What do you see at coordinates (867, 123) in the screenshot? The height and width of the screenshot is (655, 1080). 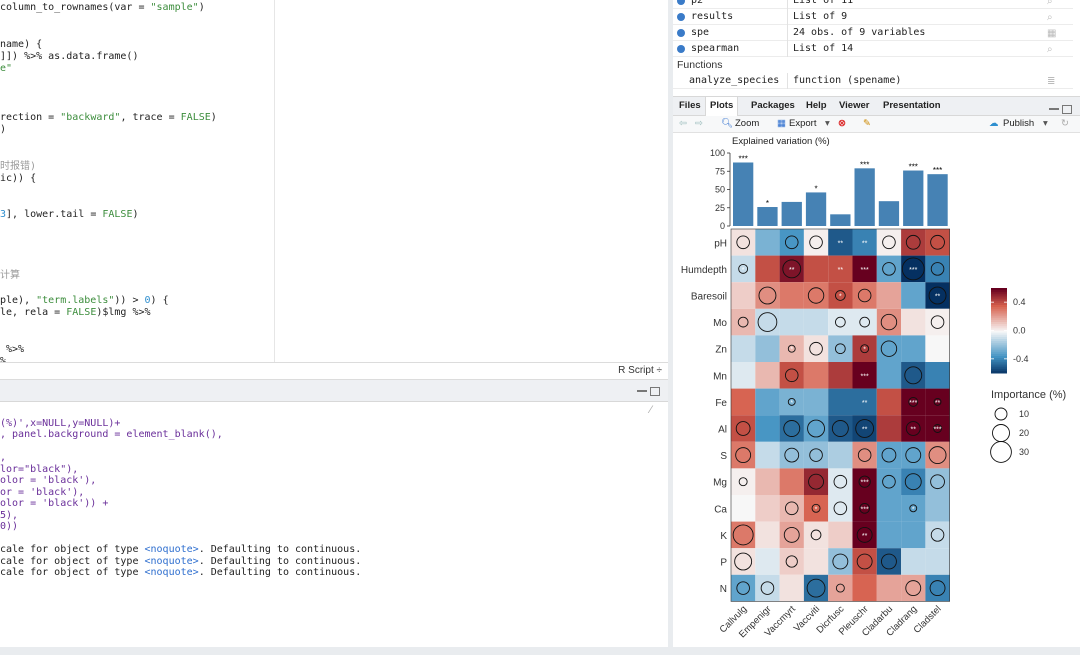 I see `broom-icon: ✎` at bounding box center [867, 123].